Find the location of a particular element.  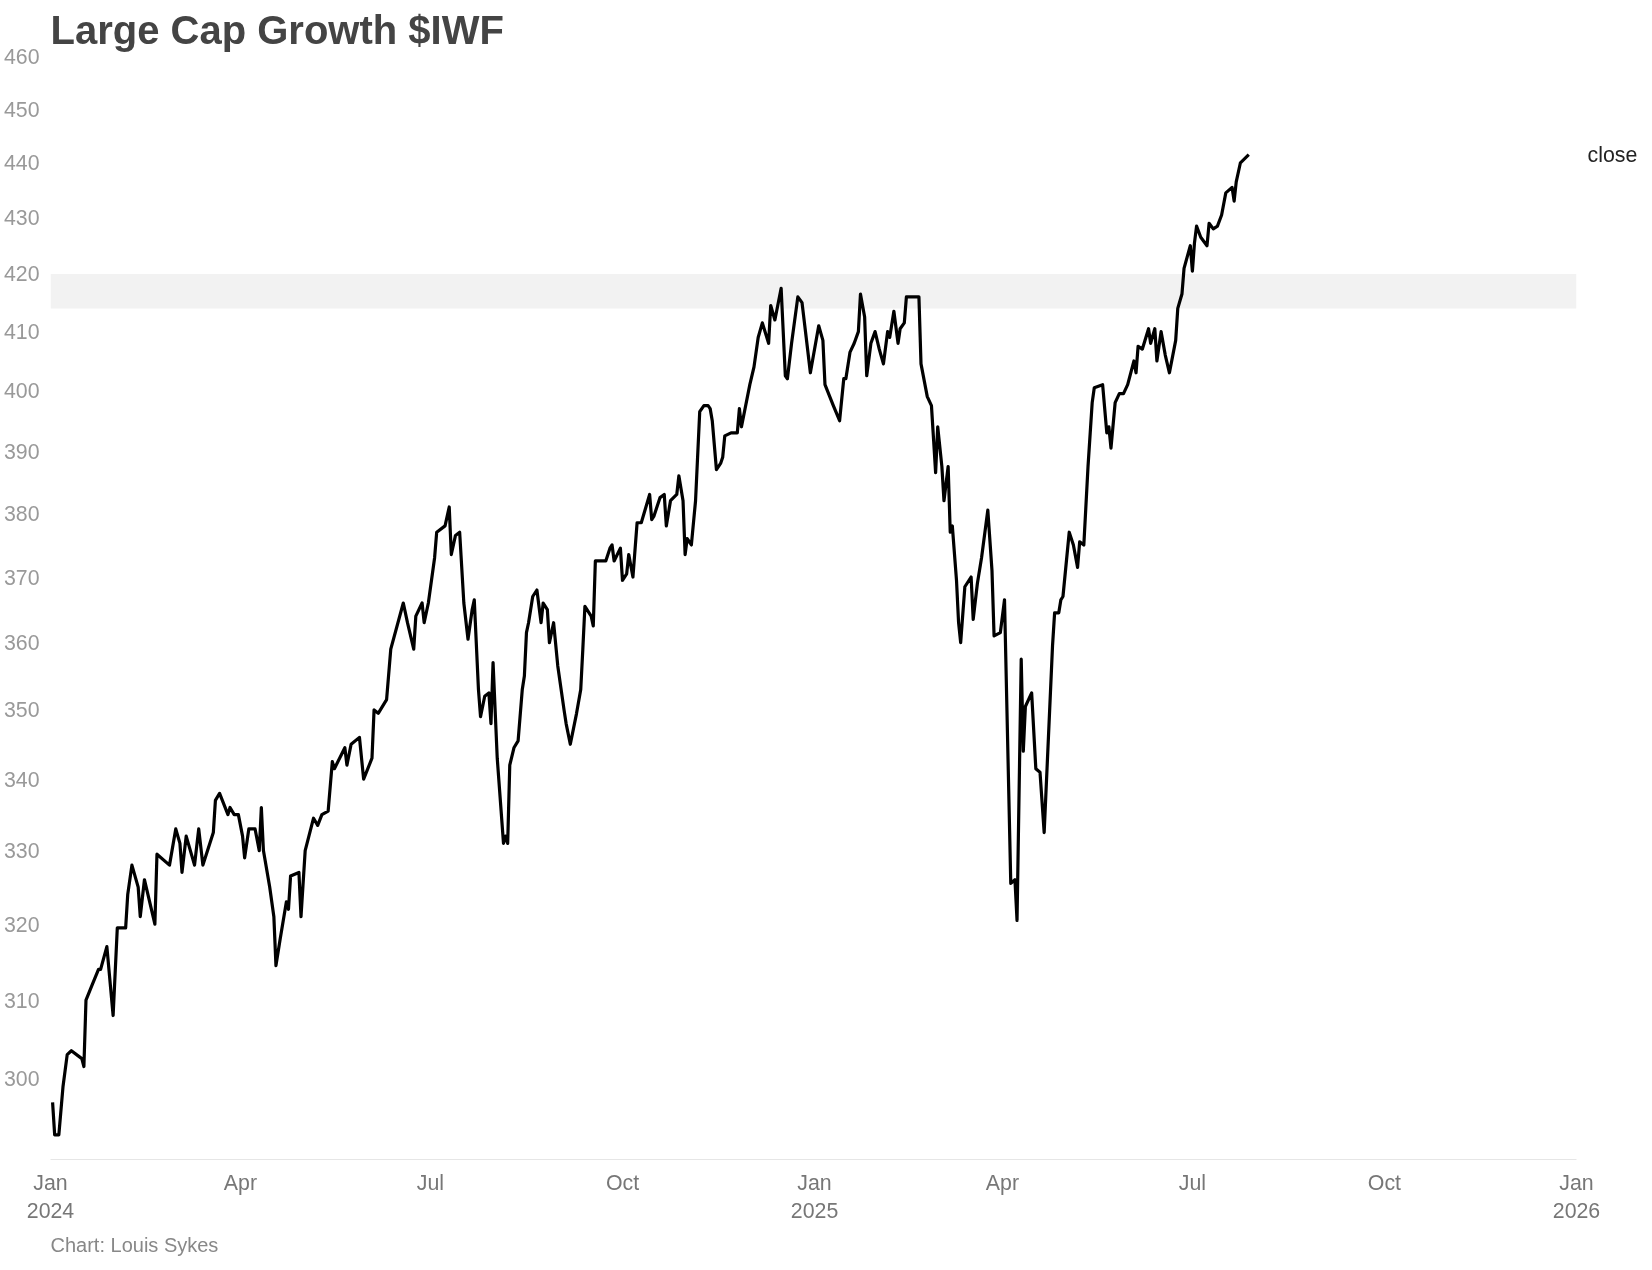

y-tick-label: 370 is located at coordinates (21, 577).